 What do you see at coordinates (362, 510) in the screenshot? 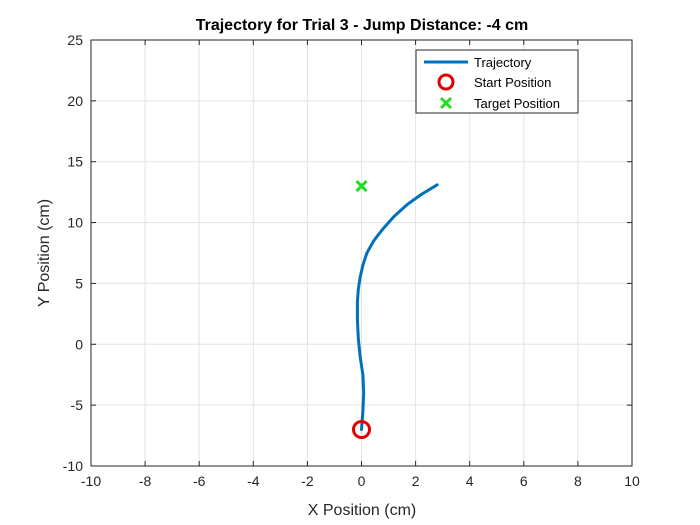
I see `x-axis-label: X Position (cm)` at bounding box center [362, 510].